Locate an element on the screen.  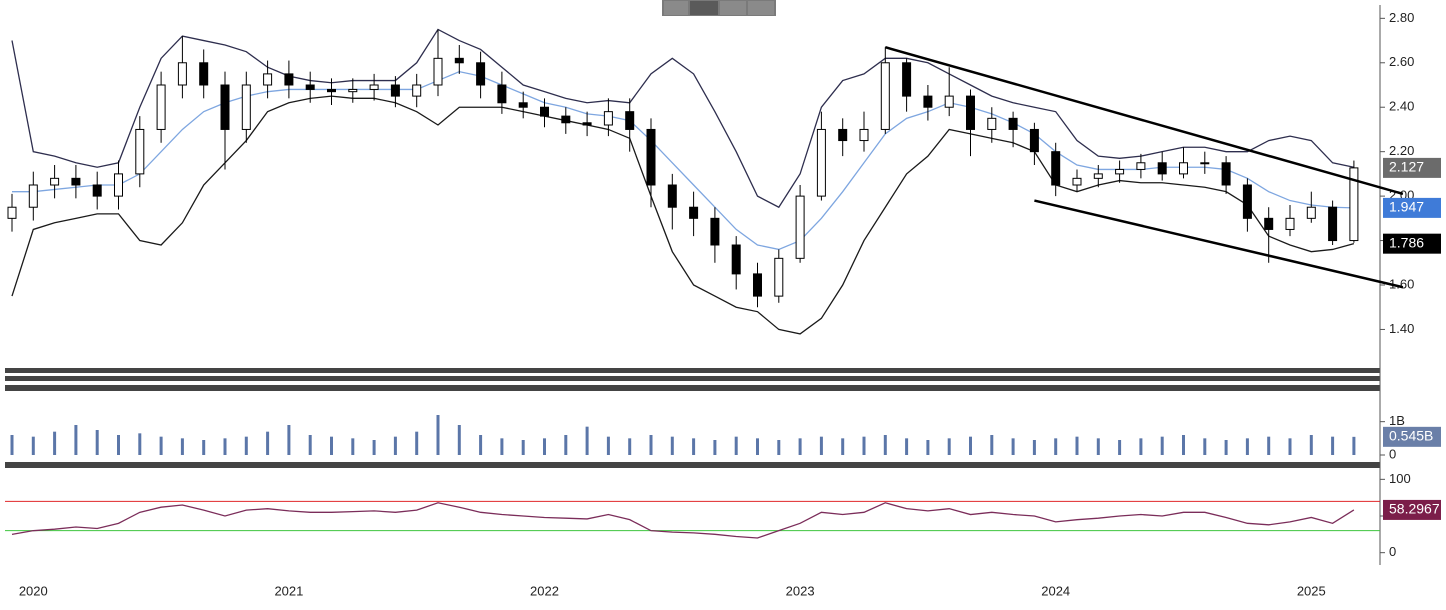
y-tick-label: 2.60 is located at coordinates (1401, 61).